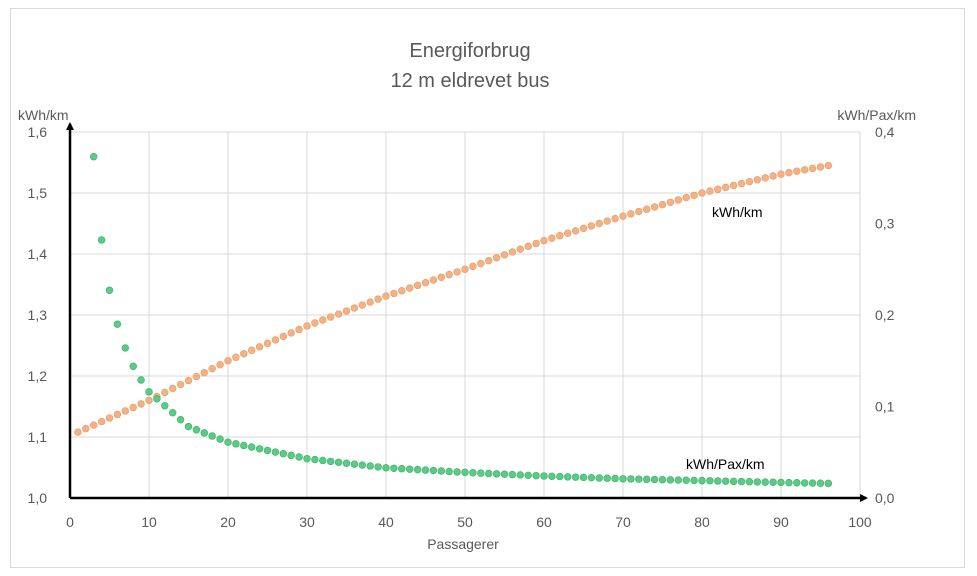  I want to click on y-right-tick-label: 0,4, so click(885, 132).